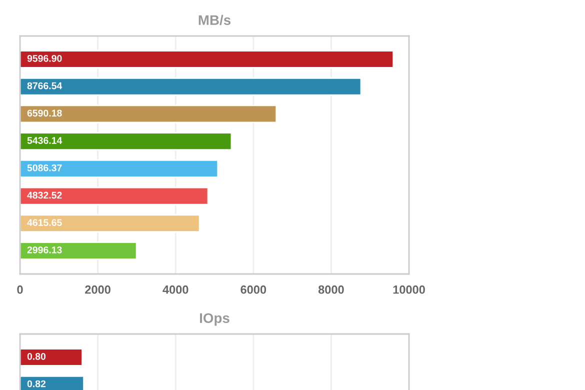  Describe the element at coordinates (44, 113) in the screenshot. I see `data-label: 6590.18` at that location.